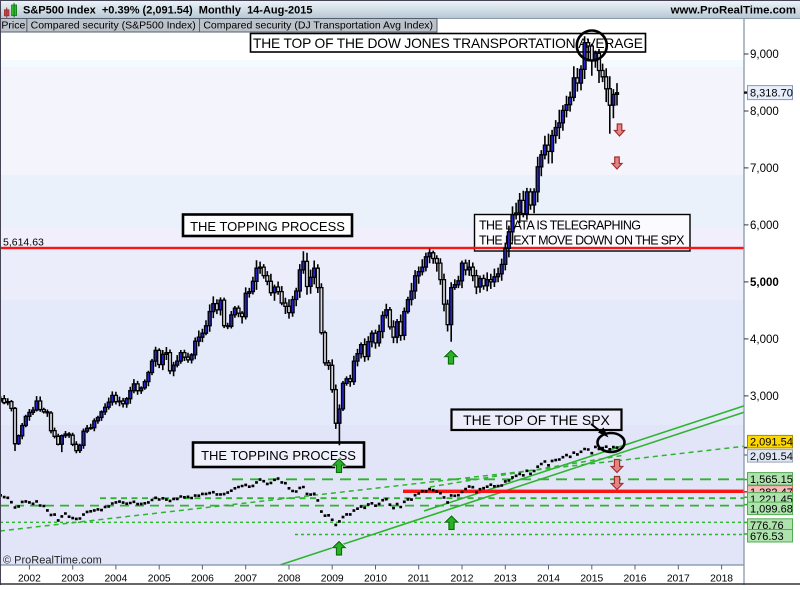 The image size is (800, 590). Describe the element at coordinates (582, 241) in the screenshot. I see `svg-text: THE NEXT MOVE DOWN ON THE SPX` at that location.